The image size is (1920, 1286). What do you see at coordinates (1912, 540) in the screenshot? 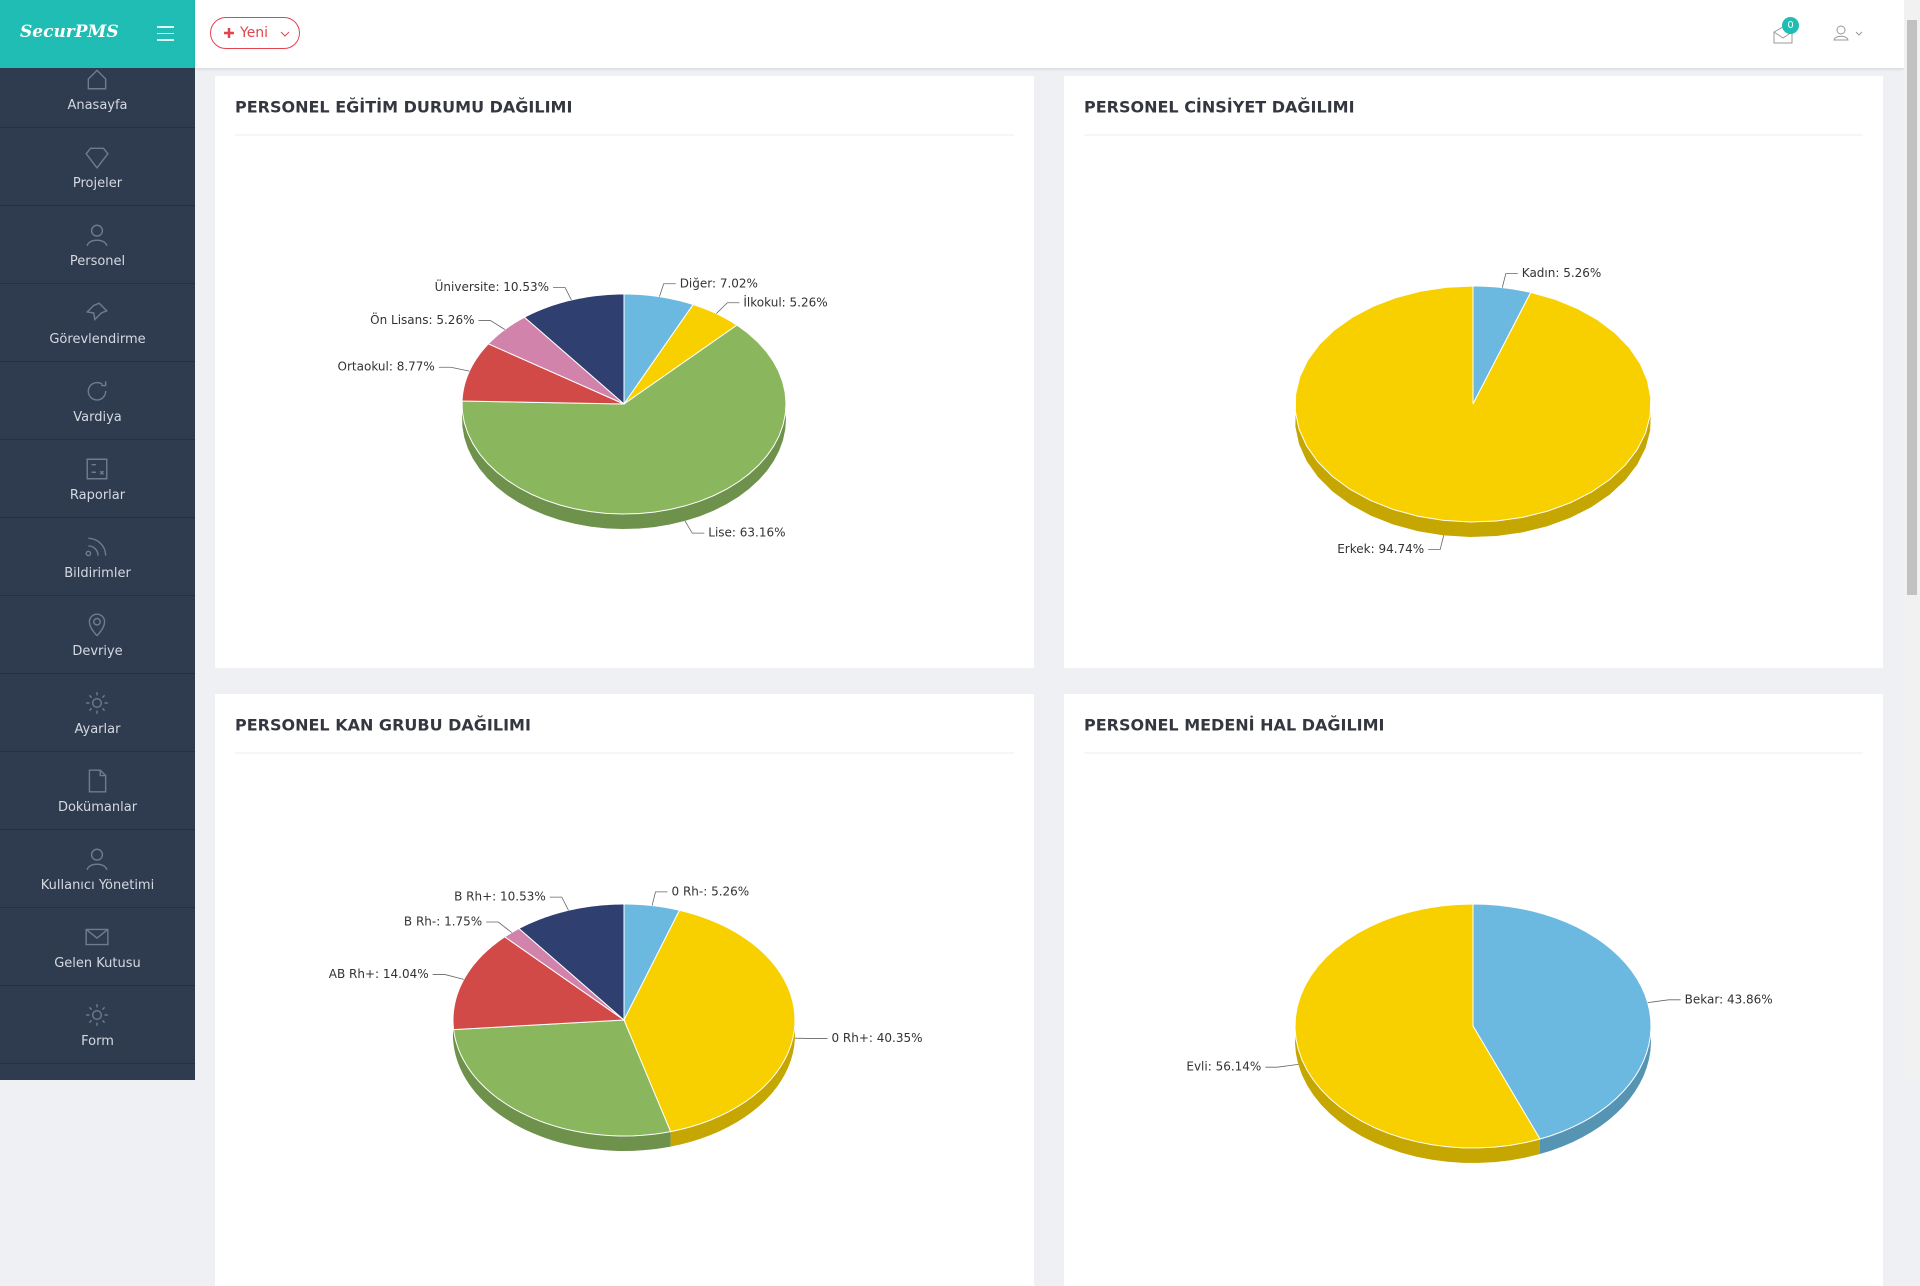
I see `scrollbar` at bounding box center [1912, 540].